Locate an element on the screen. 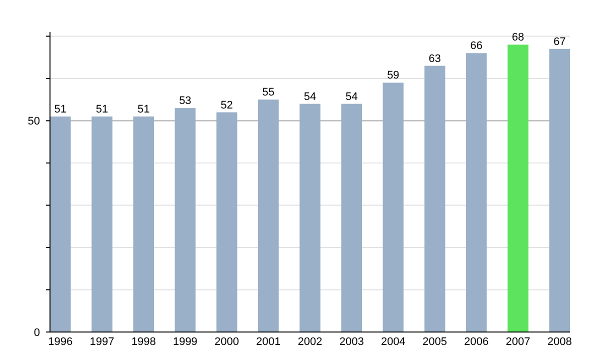 This screenshot has width=600, height=350. x-tick-label: 1999 is located at coordinates (185, 342).